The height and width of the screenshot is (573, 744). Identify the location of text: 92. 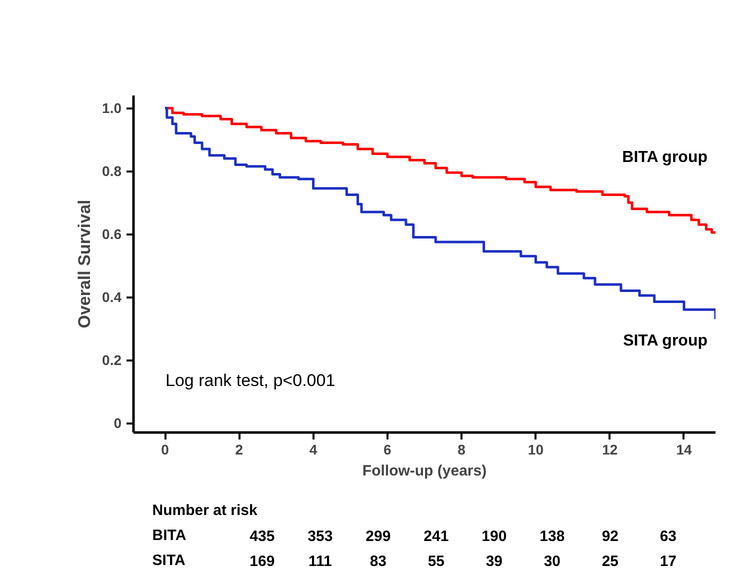
(610, 536).